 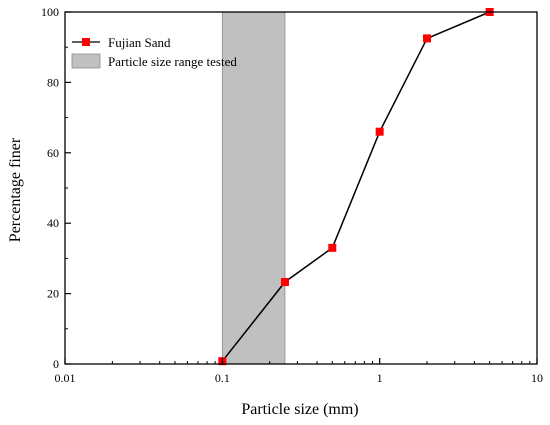 What do you see at coordinates (299, 409) in the screenshot?
I see `x-axis-title: Particle size (mm)` at bounding box center [299, 409].